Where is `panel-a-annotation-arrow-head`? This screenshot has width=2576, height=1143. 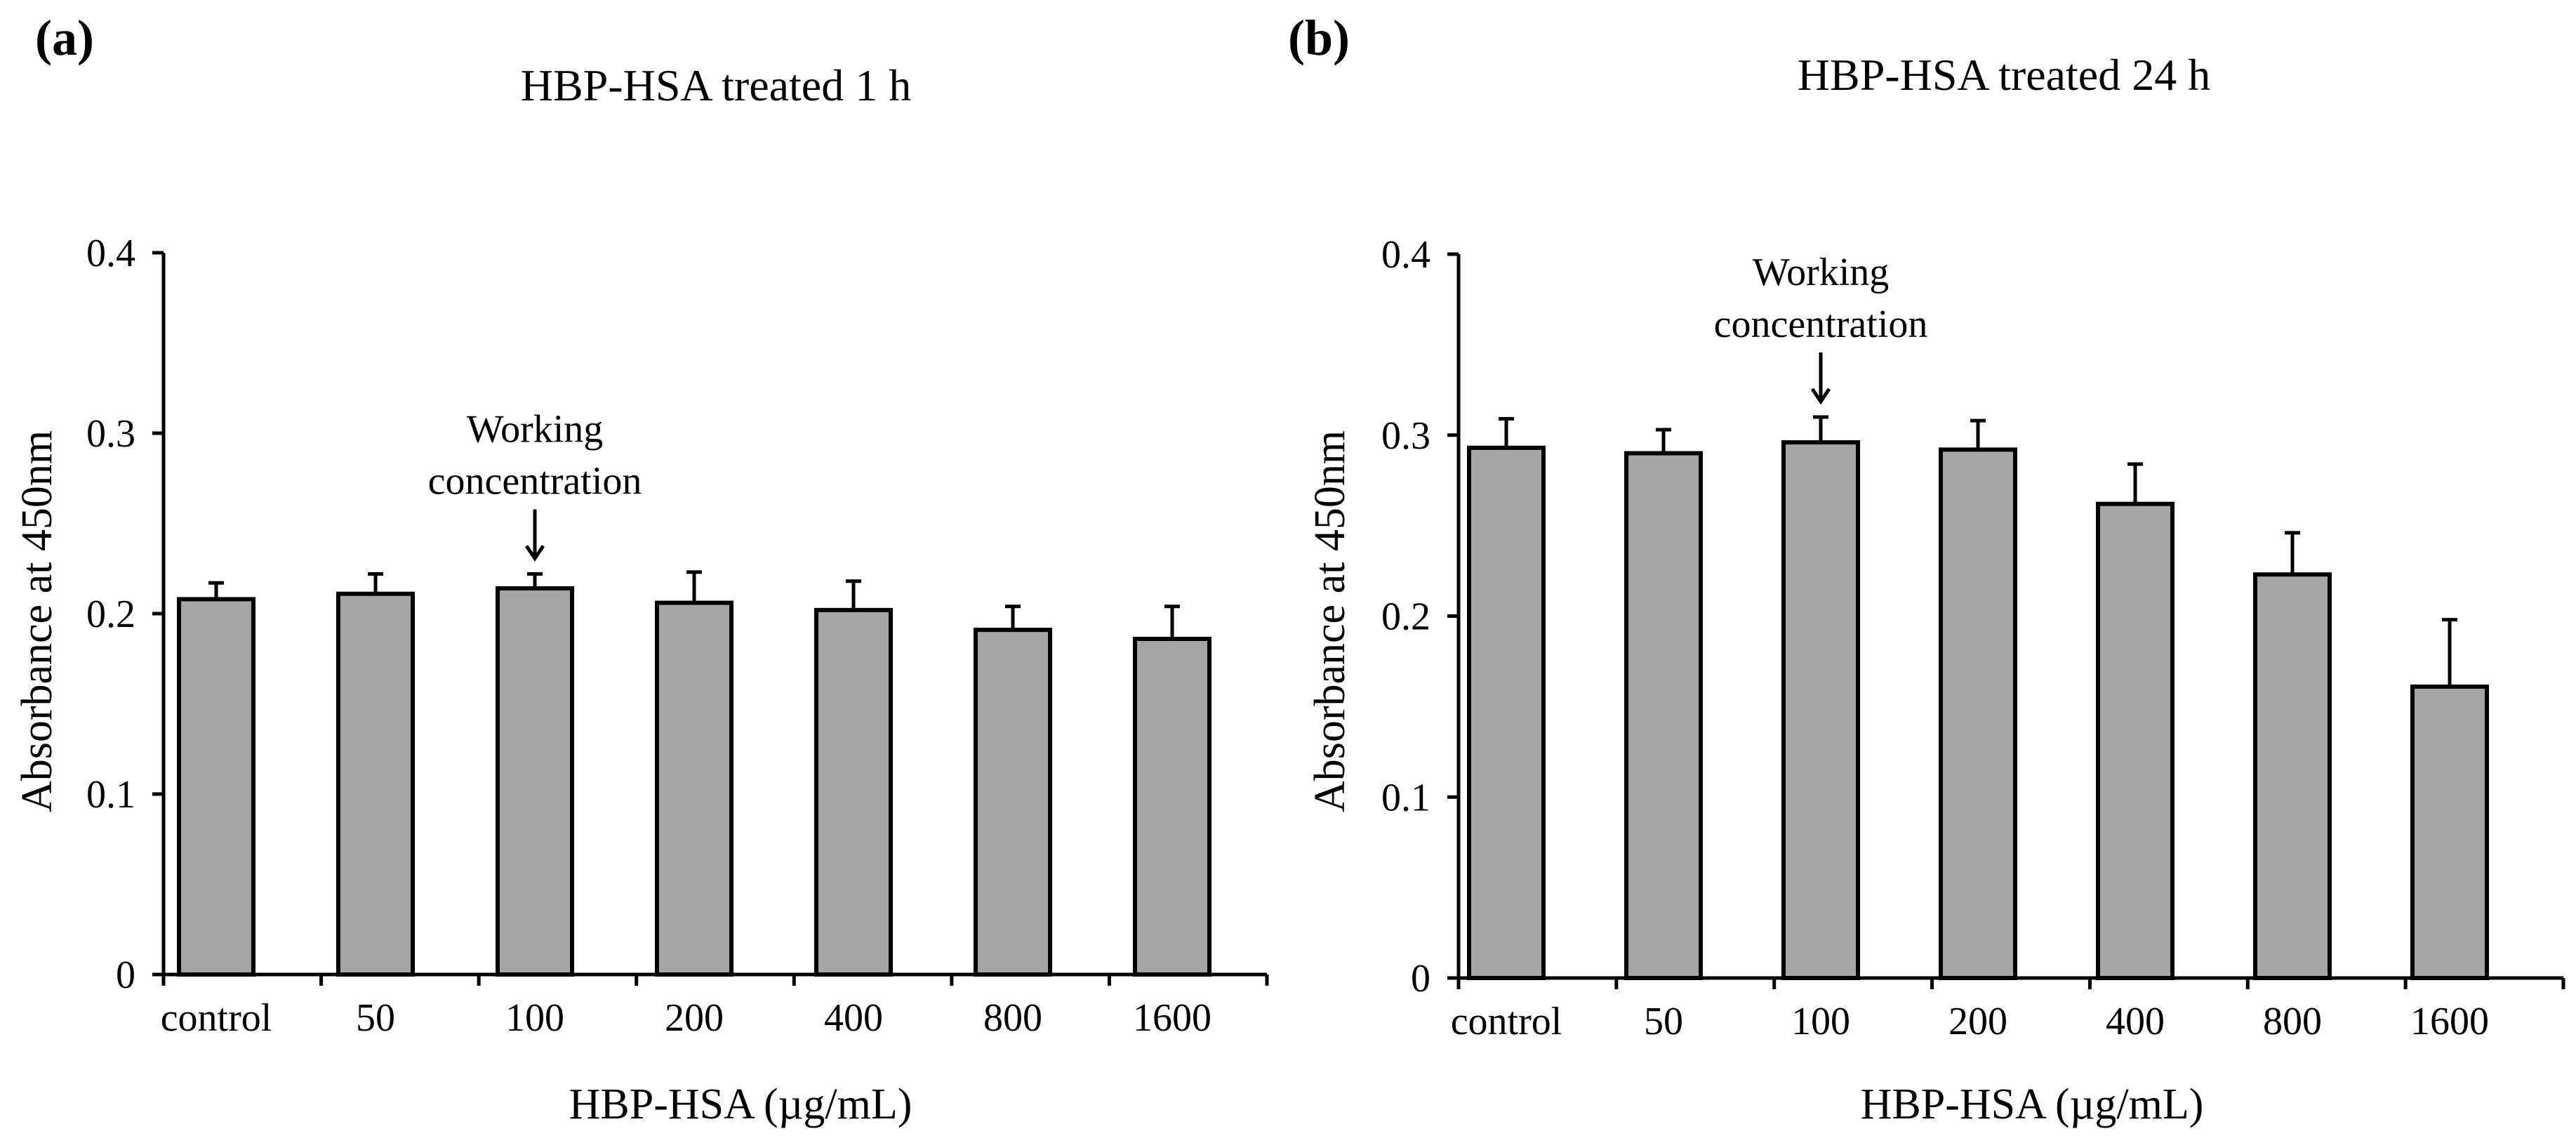
panel-a-annotation-arrow-head is located at coordinates (535, 553).